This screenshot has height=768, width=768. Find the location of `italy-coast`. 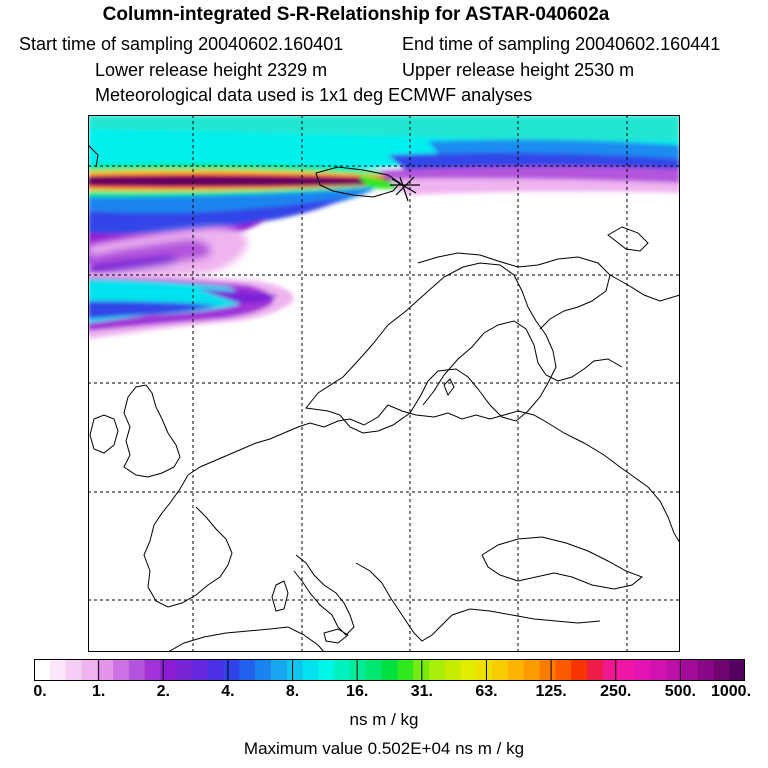

italy-coast is located at coordinates (324, 595).